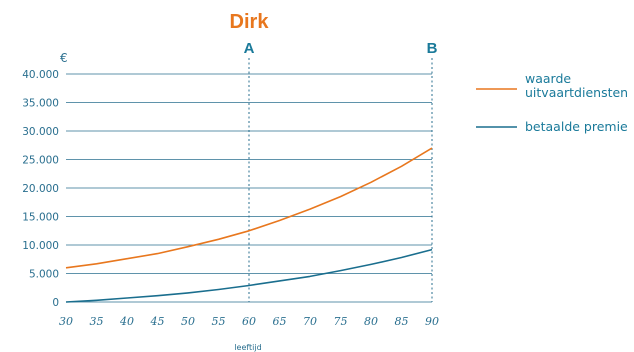 Image resolution: width=634 pixels, height=352 pixels. Describe the element at coordinates (247, 347) in the screenshot. I see `x-axis-label: leeftijd` at that location.